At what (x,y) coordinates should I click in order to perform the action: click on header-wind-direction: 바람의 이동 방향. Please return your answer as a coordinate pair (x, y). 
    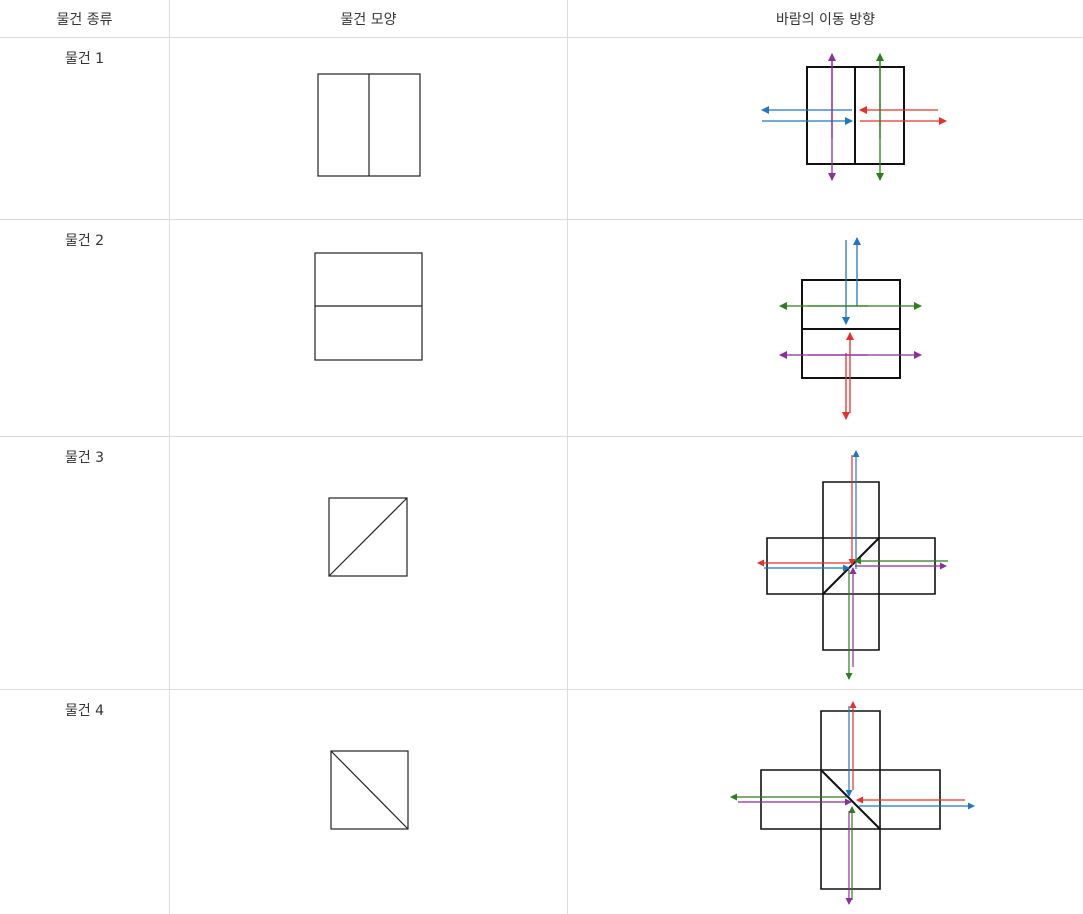
    Looking at the image, I should click on (825, 18).